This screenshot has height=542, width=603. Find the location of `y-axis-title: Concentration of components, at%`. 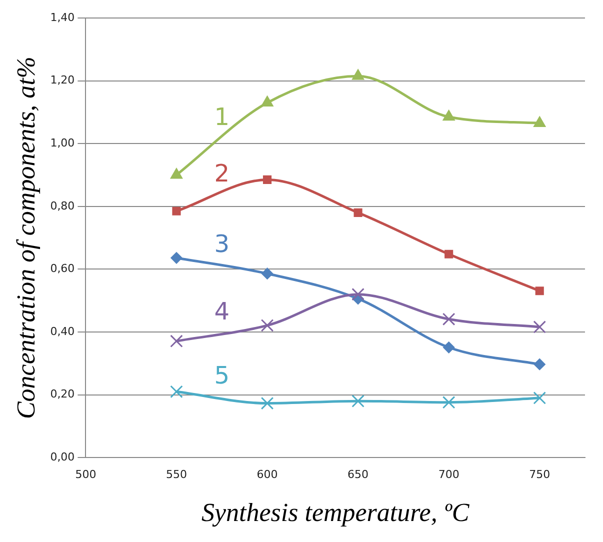

y-axis-title: Concentration of components, at% is located at coordinates (25, 238).